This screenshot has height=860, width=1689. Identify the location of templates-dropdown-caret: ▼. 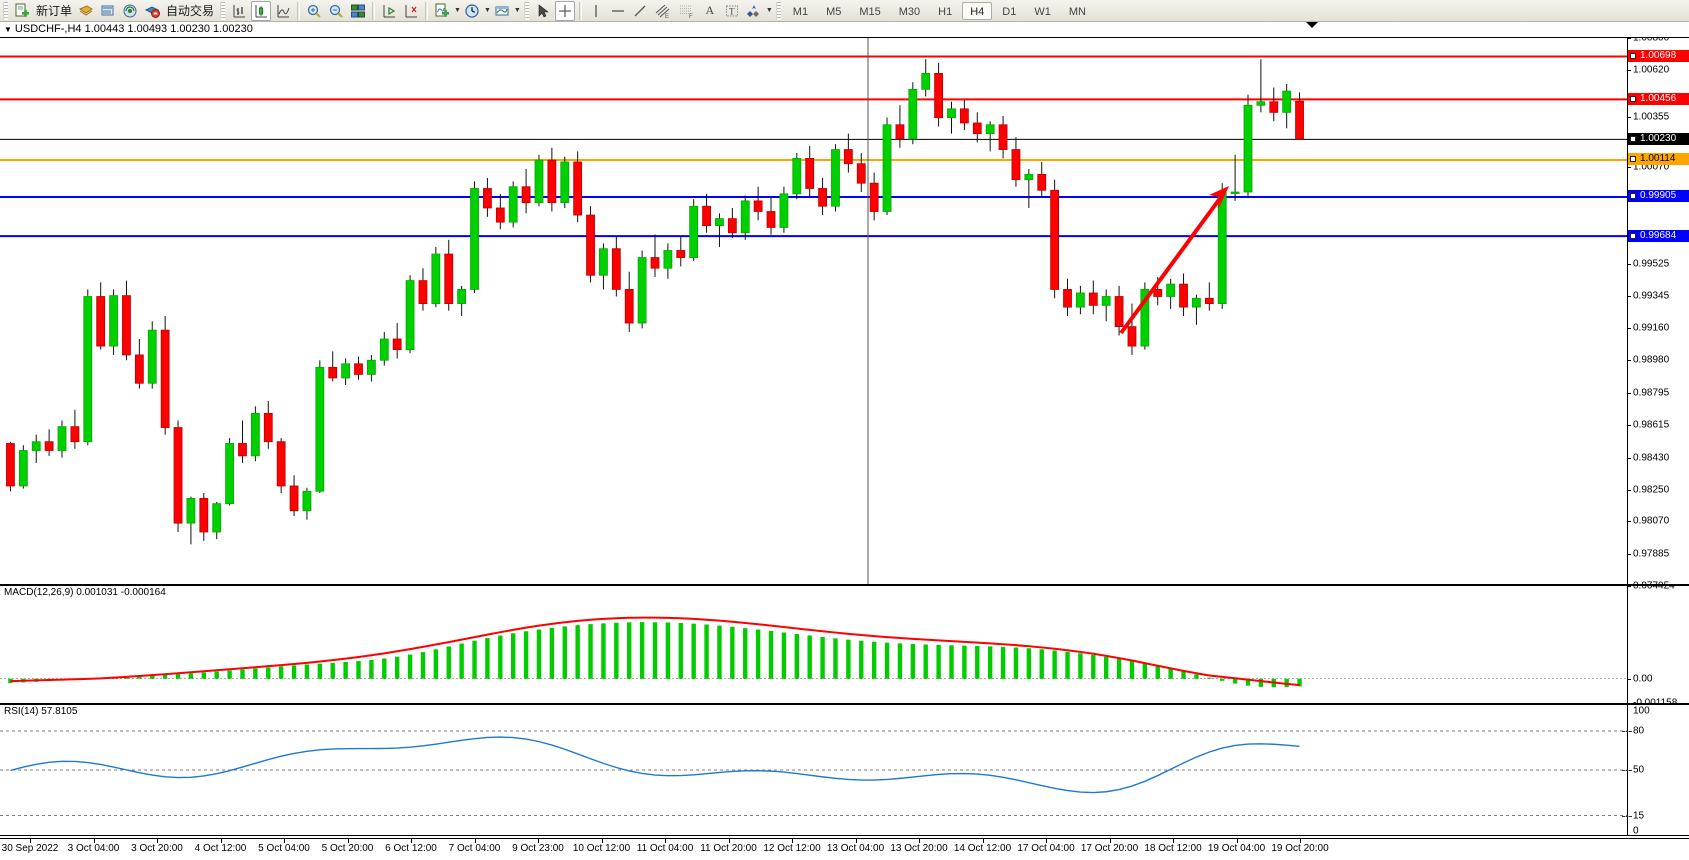
(517, 10).